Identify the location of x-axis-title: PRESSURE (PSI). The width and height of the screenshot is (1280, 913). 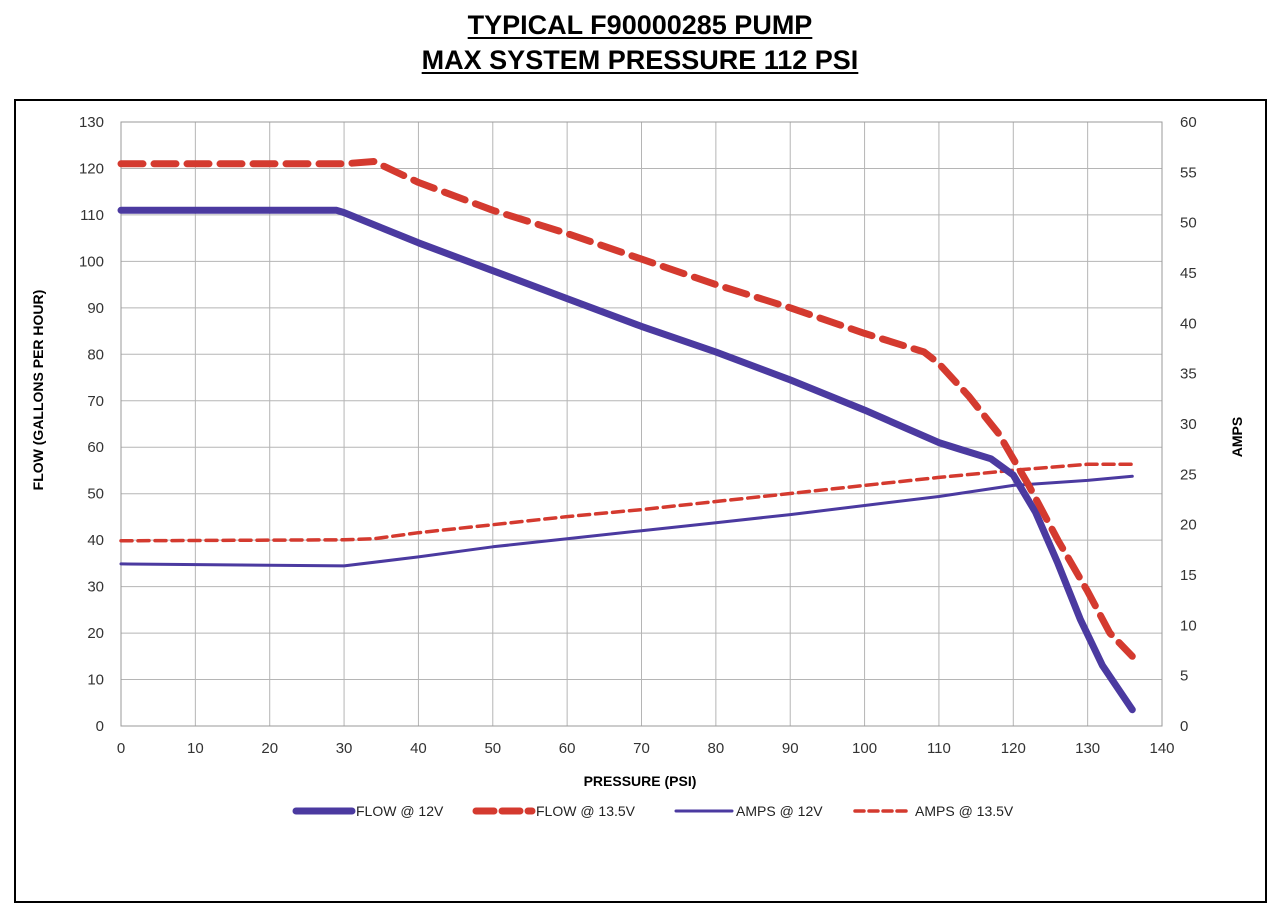
(640, 781).